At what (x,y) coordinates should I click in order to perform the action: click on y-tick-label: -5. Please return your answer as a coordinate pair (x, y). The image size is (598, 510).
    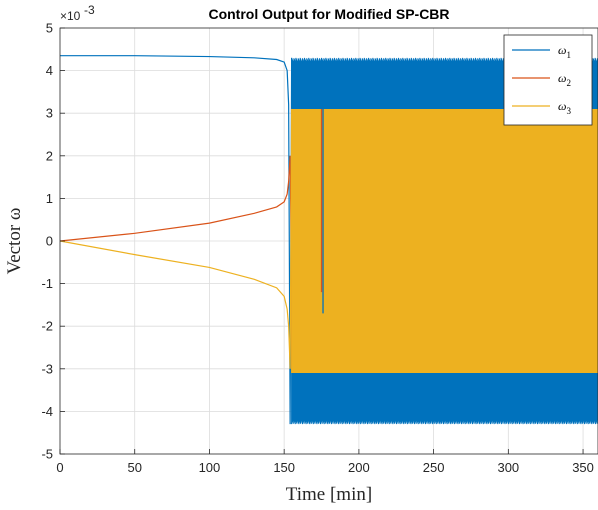
    Looking at the image, I should click on (47, 454).